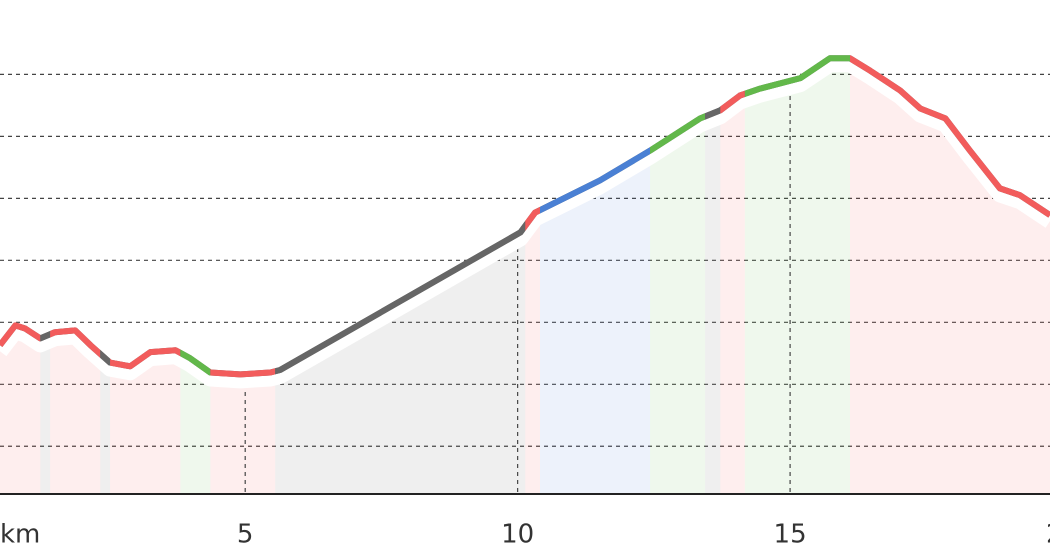 This screenshot has height=560, width=1050. What do you see at coordinates (517, 535) in the screenshot?
I see `x-tick-label: 10` at bounding box center [517, 535].